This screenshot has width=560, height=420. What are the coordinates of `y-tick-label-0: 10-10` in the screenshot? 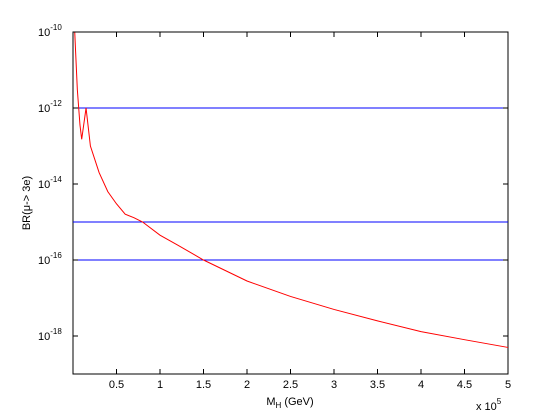 It's located at (50, 31).